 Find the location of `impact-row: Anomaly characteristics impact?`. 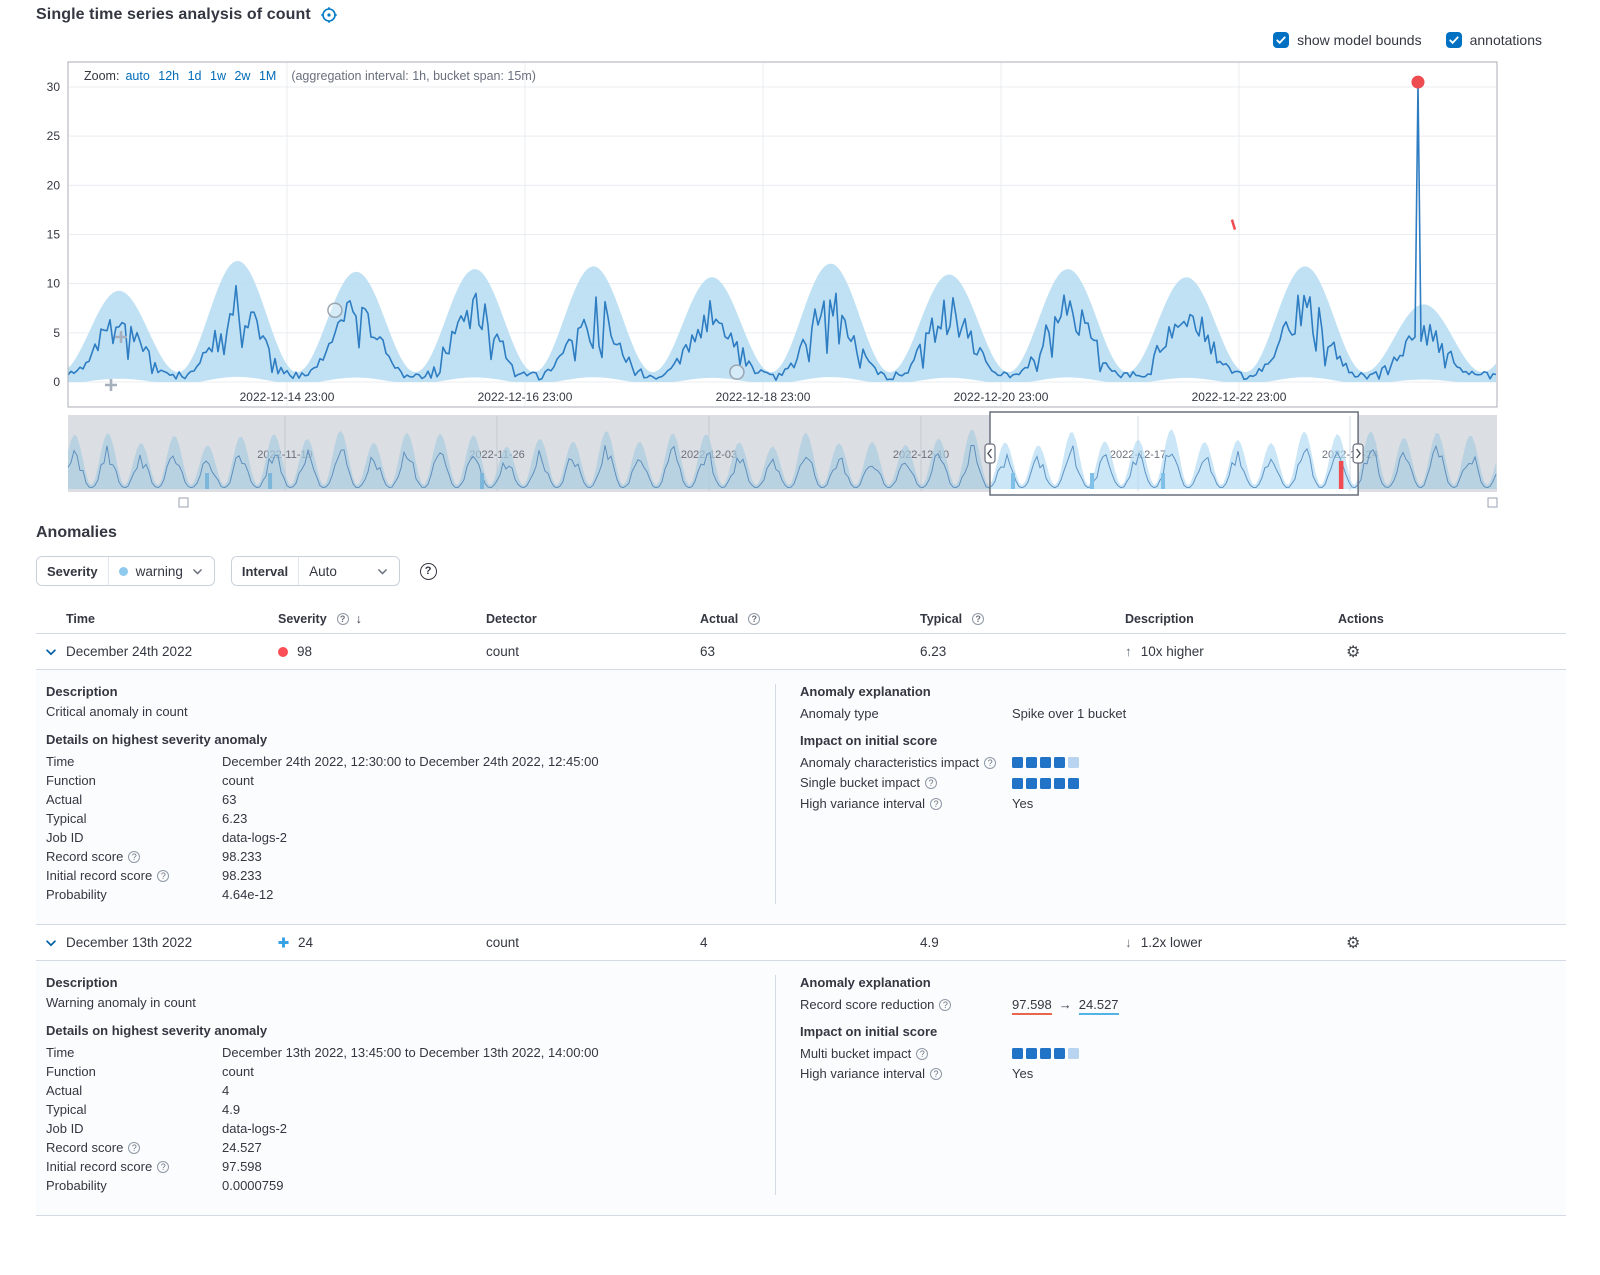

impact-row: Anomaly characteristics impact? is located at coordinates (1183, 763).